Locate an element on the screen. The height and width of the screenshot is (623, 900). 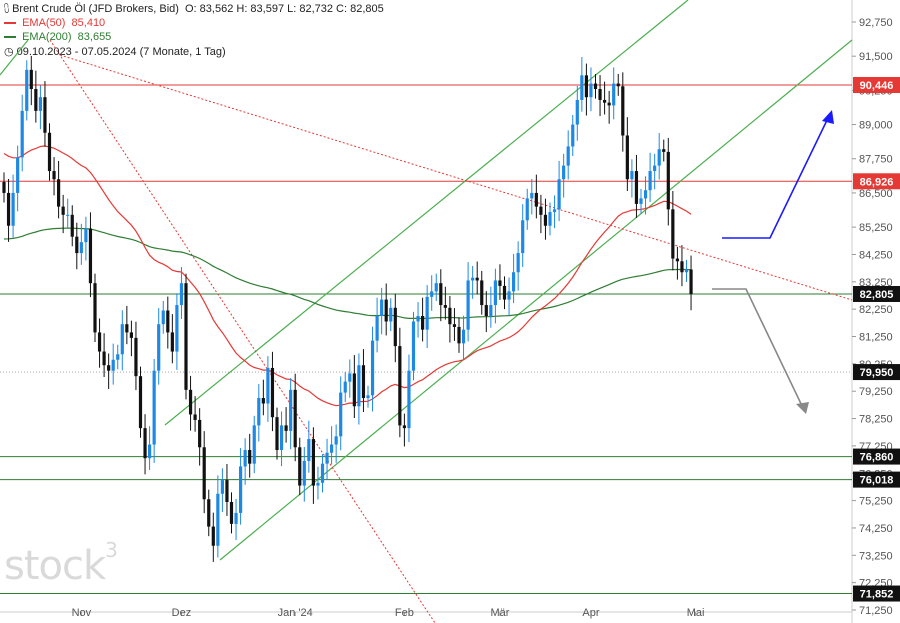
stock3-logo: stock3 is located at coordinates (61, 563).